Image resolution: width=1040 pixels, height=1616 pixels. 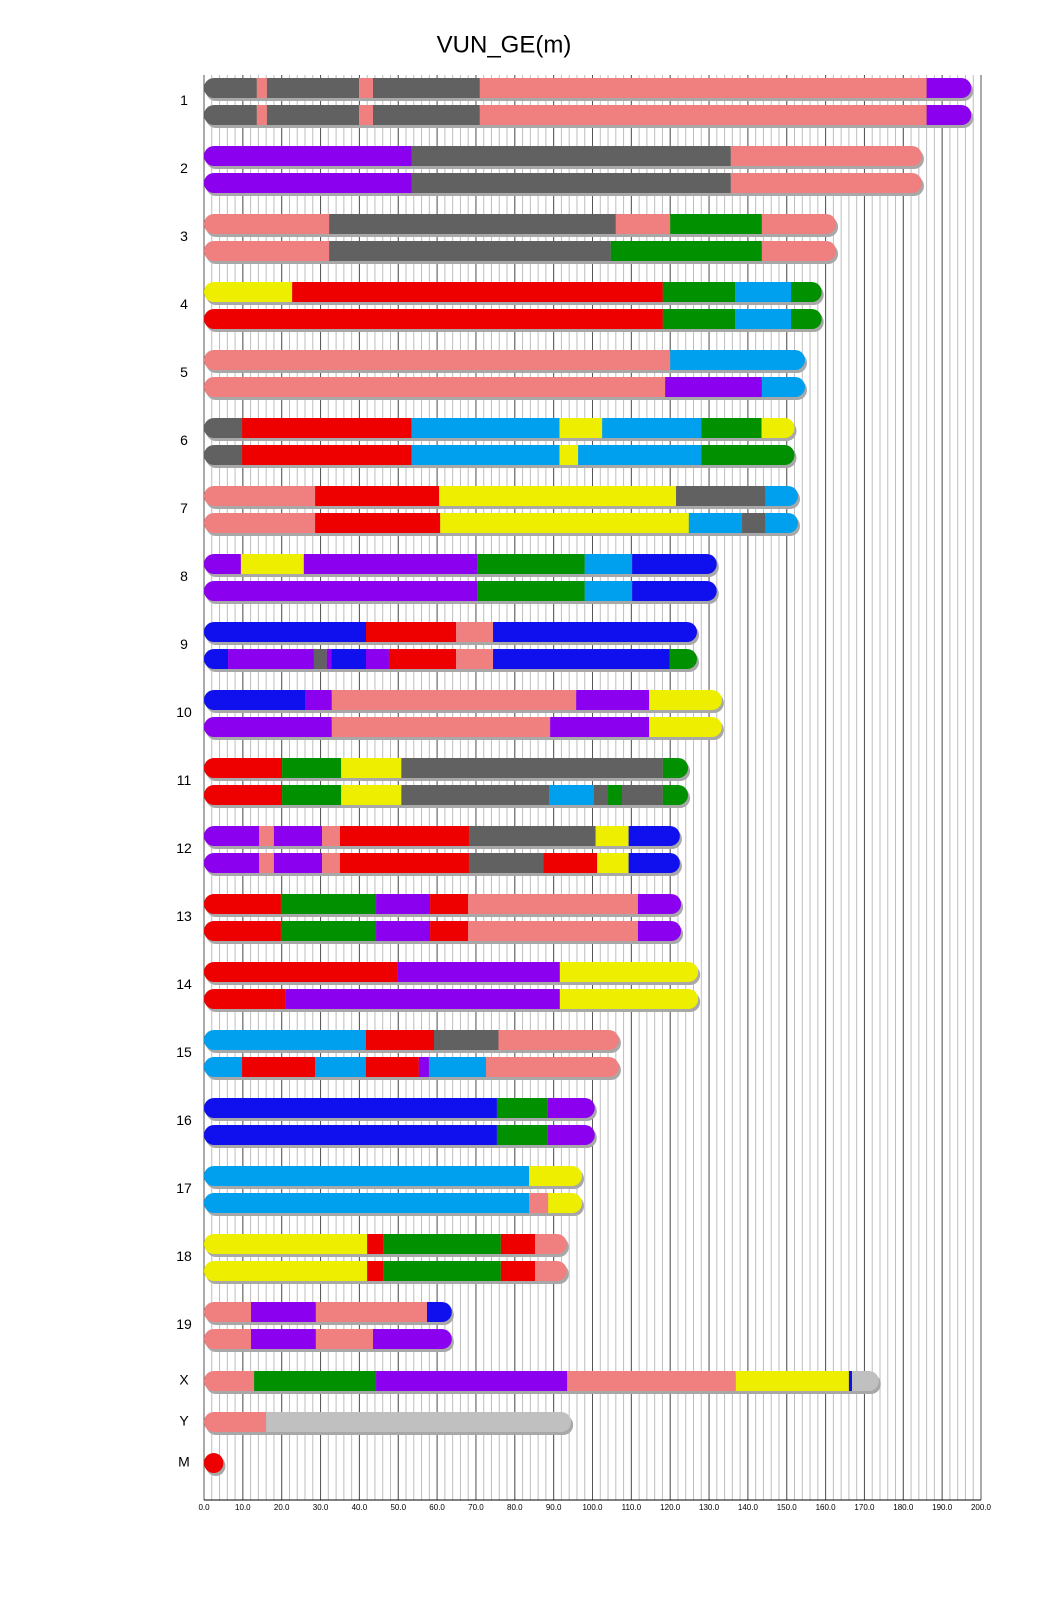 What do you see at coordinates (184, 1324) in the screenshot?
I see `chromosome-label: 19` at bounding box center [184, 1324].